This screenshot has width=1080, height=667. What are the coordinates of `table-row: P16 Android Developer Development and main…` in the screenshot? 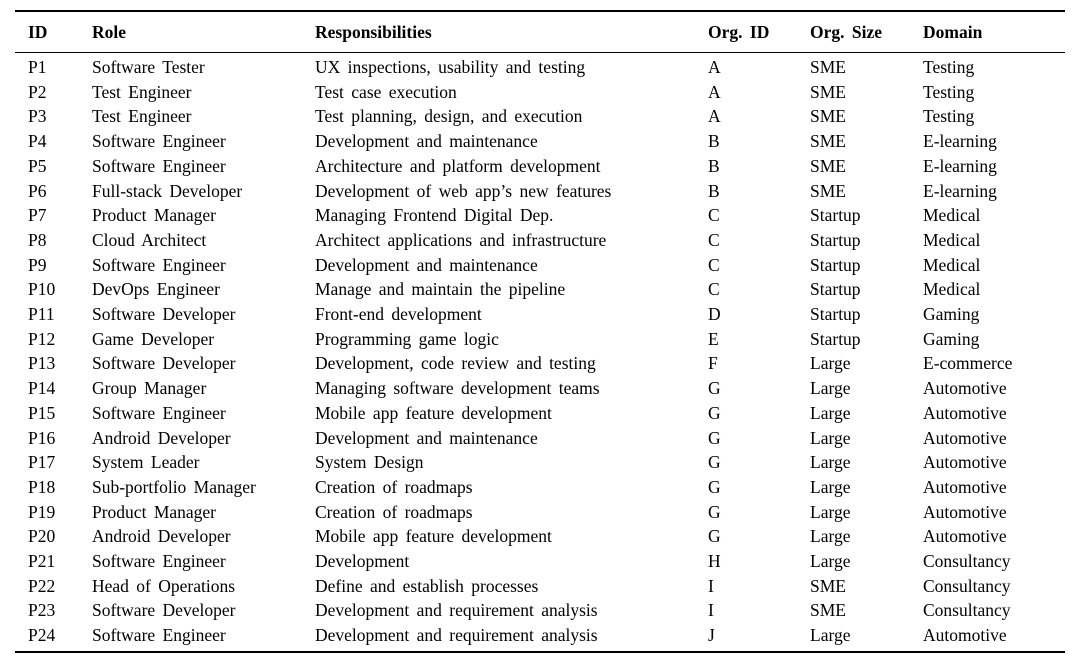 It's located at (540, 438).